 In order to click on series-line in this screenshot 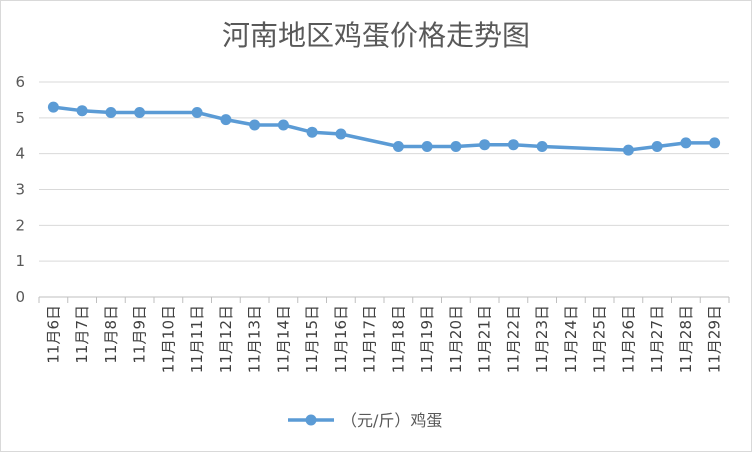, I will do `click(384, 128)`.